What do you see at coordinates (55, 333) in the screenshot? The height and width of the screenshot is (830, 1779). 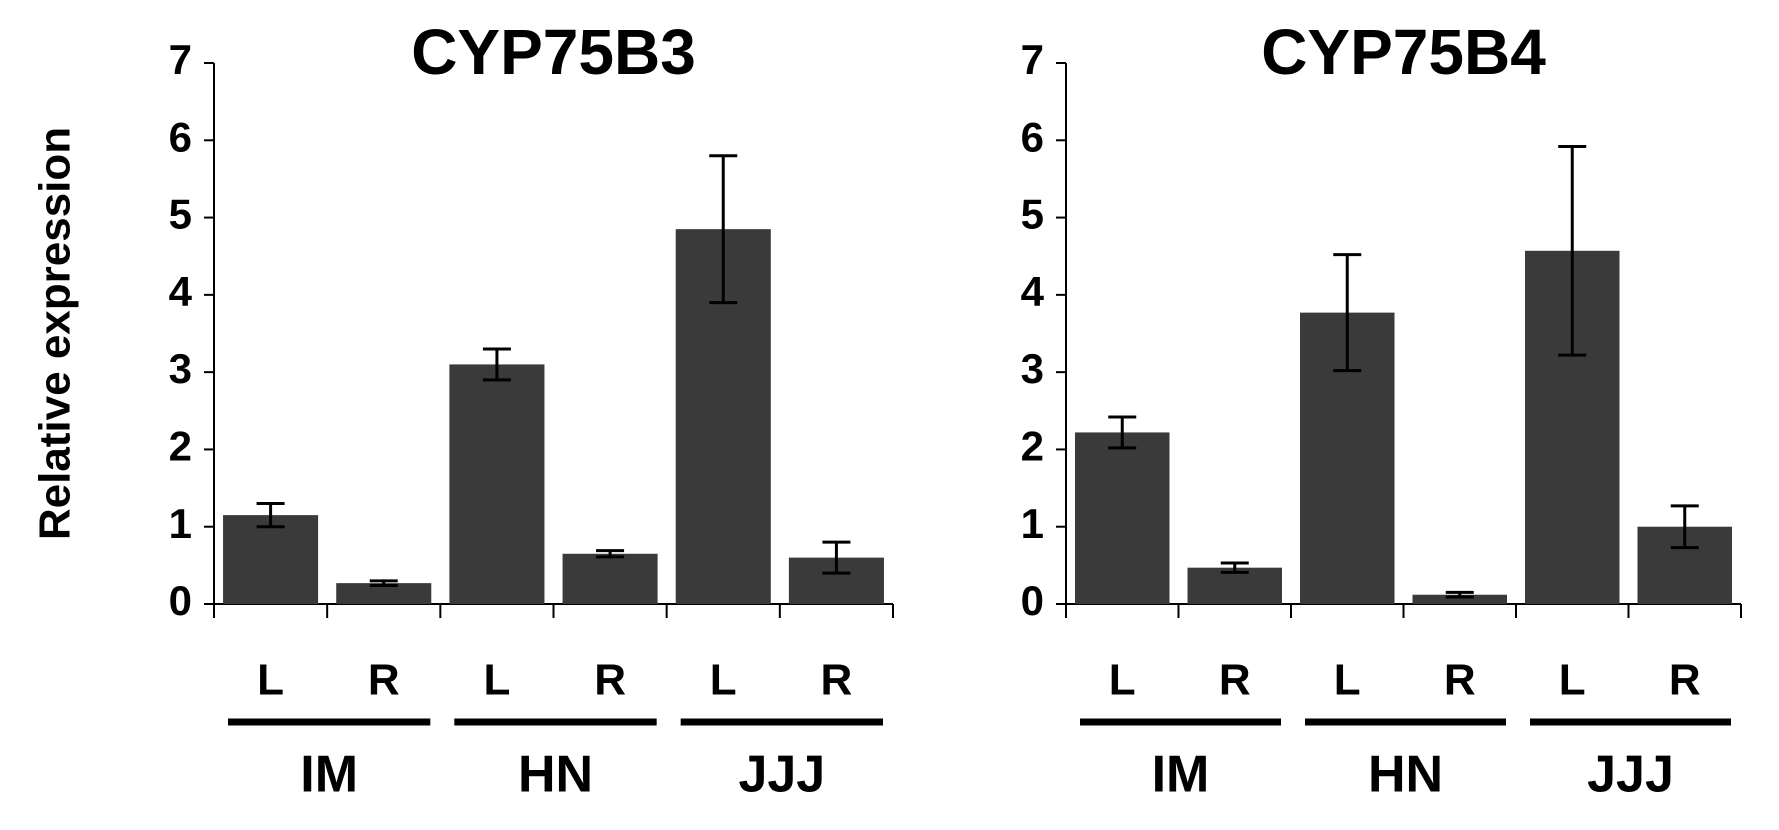 I see `y-axis-label: Relative expression` at bounding box center [55, 333].